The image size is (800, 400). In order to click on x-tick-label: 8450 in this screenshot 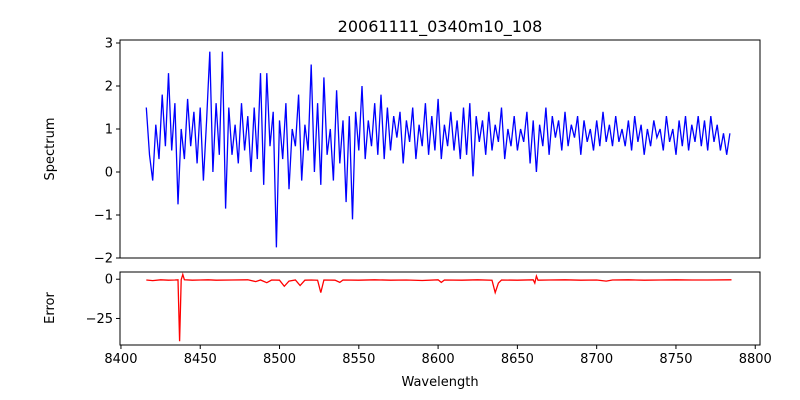, I will do `click(200, 359)`.